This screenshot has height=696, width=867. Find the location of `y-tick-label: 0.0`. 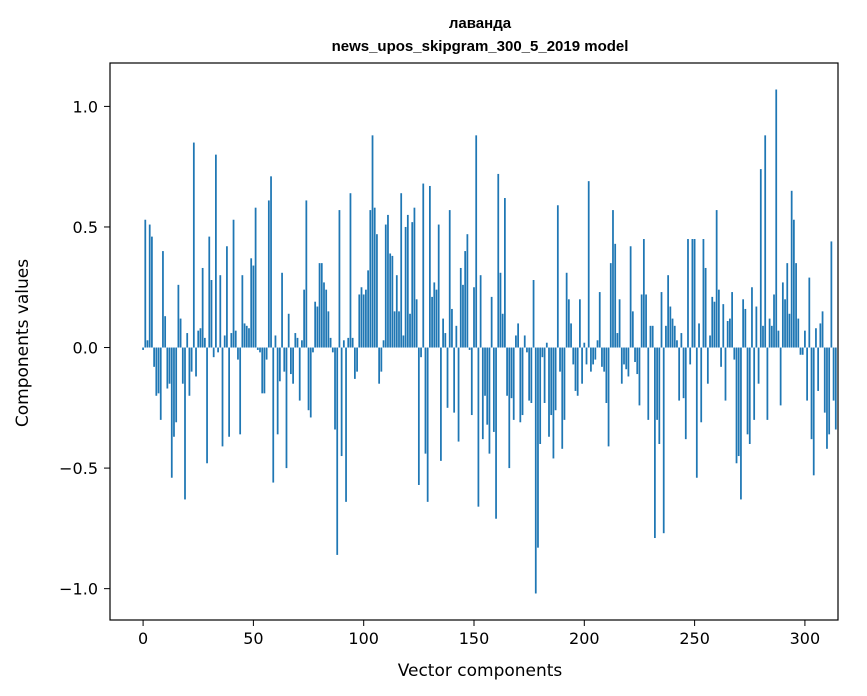

y-tick-label: 0.0 is located at coordinates (85, 348).